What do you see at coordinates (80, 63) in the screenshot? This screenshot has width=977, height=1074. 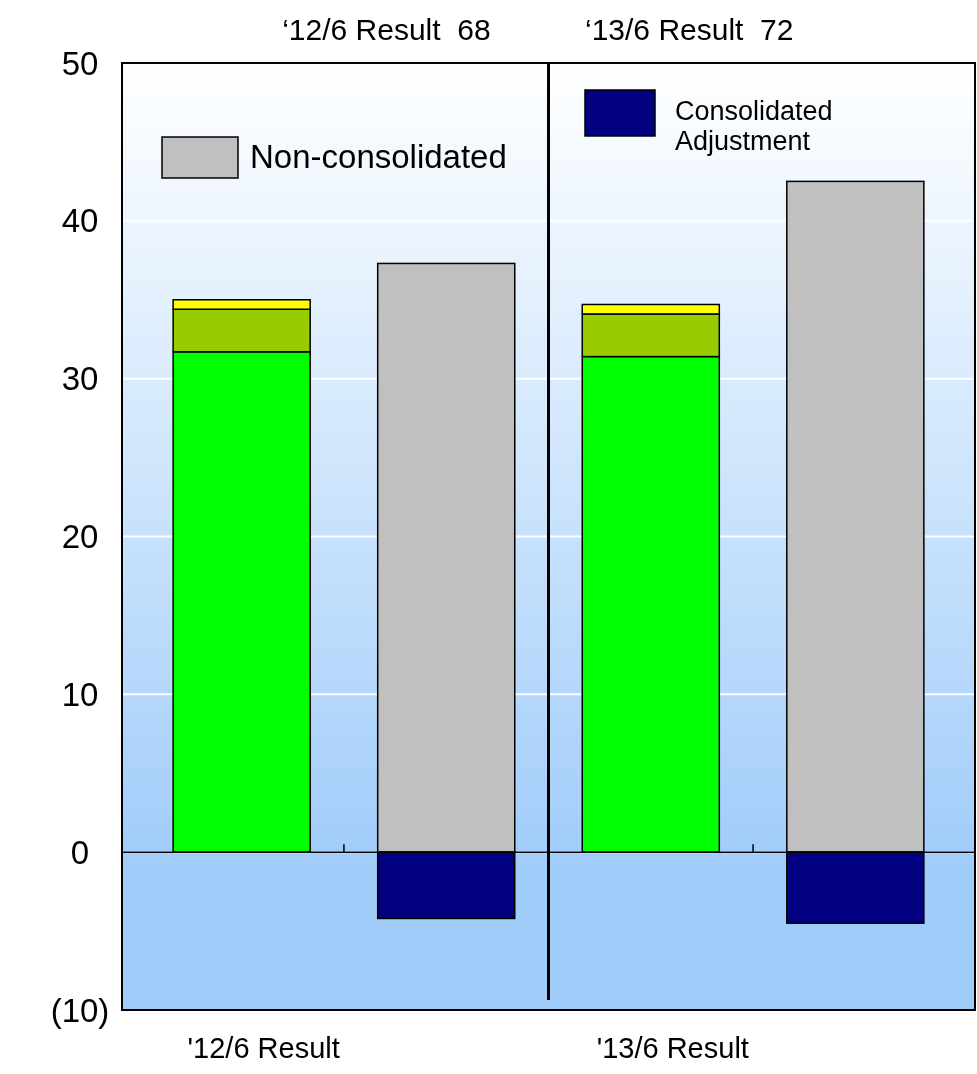 I see `y-tick-label: 50` at bounding box center [80, 63].